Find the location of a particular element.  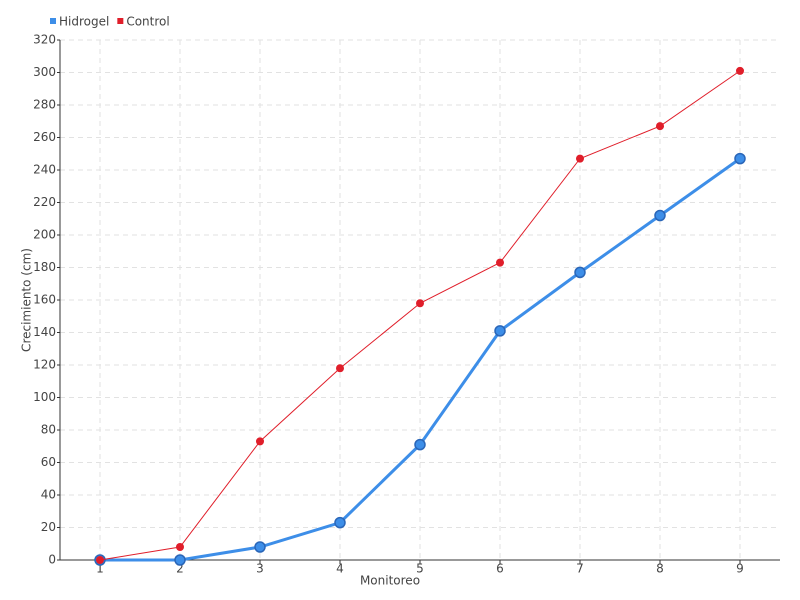

y-axis-label: Crecimiento (cm) is located at coordinates (27, 300).